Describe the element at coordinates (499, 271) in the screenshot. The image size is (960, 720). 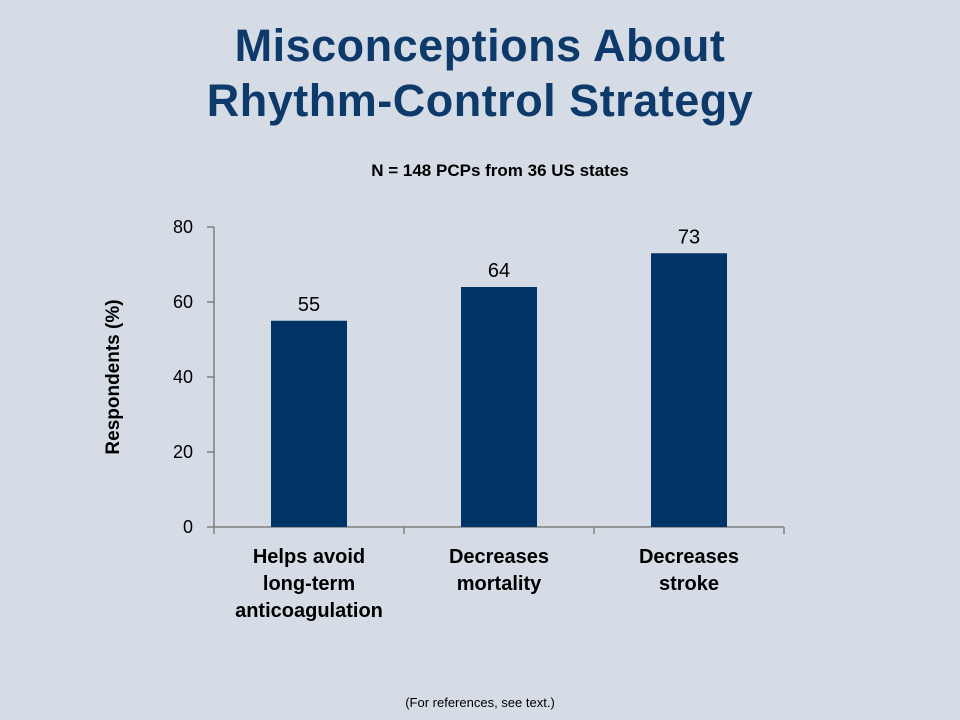
I see `data-label: 64` at that location.